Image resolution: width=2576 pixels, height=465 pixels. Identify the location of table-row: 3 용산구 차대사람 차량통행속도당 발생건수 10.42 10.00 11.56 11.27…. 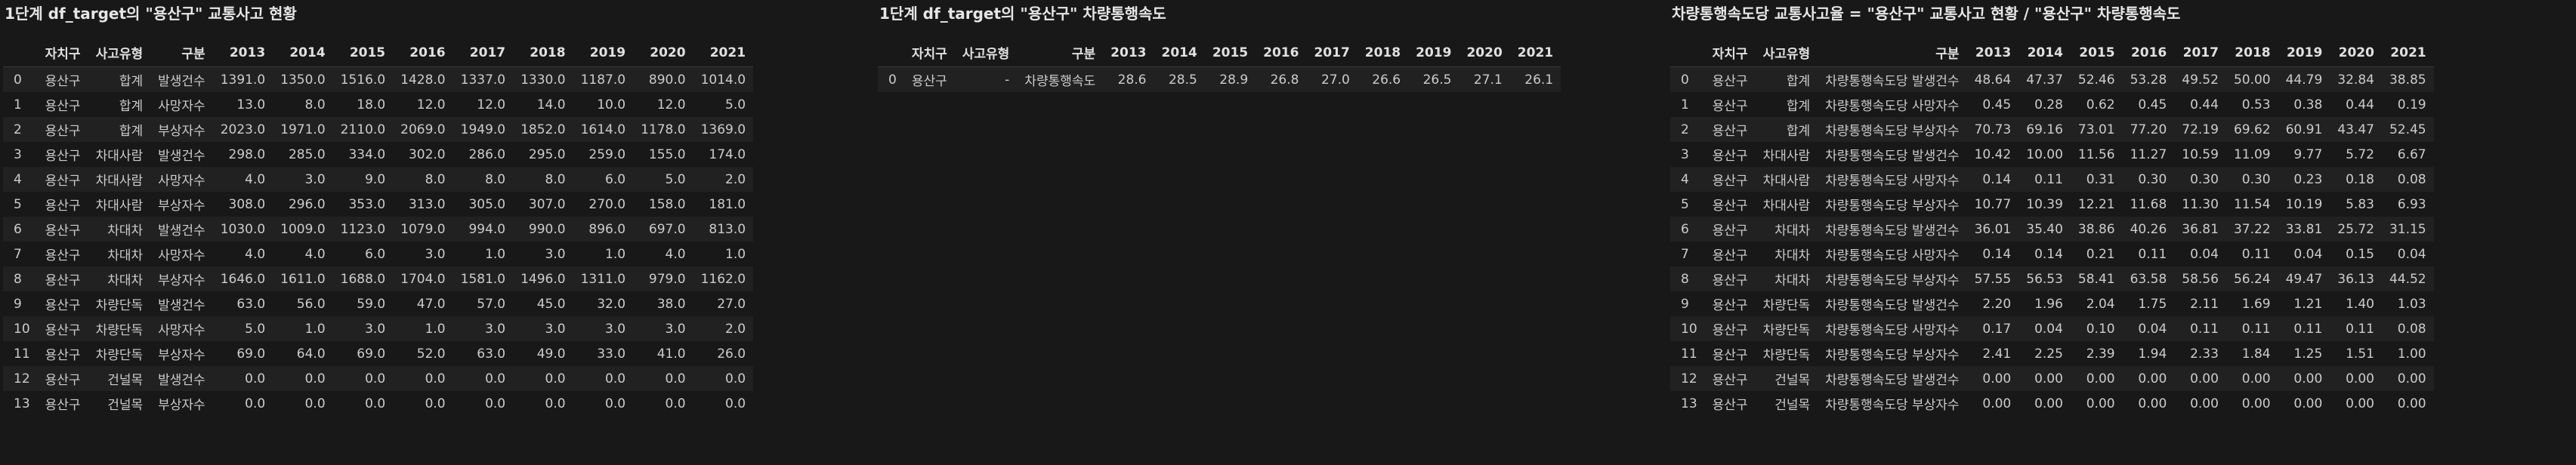
(2052, 154).